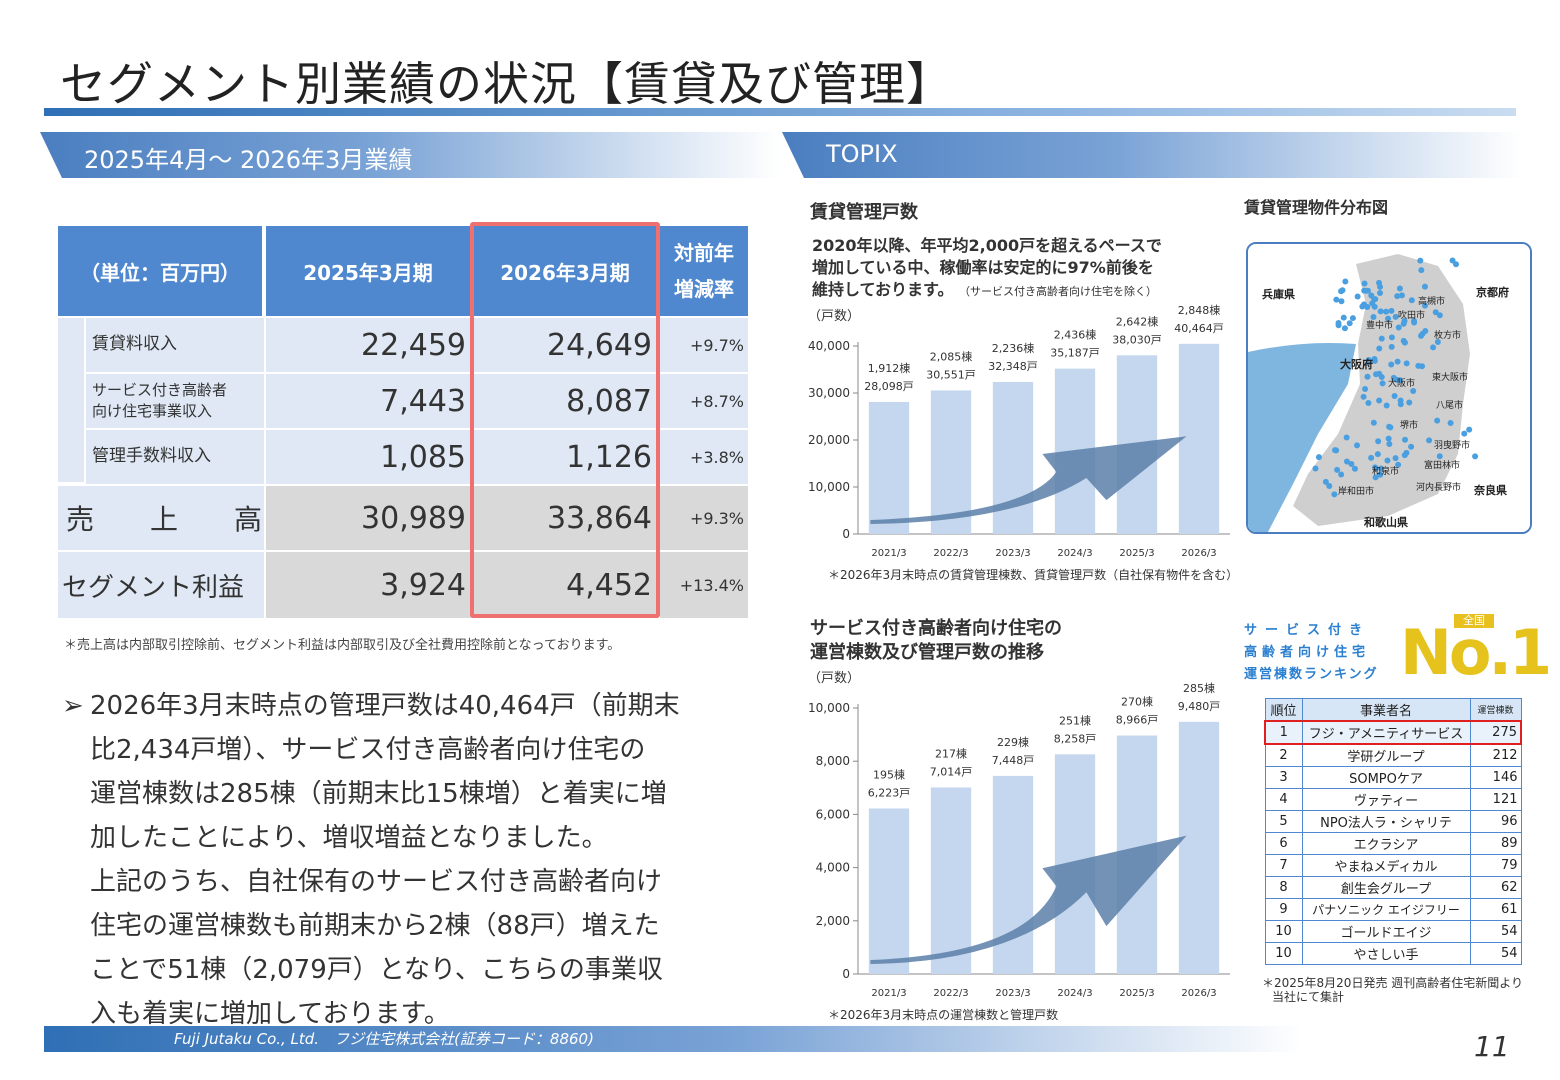 This screenshot has height=1080, width=1560. I want to click on bar-label-units: 9,480戸, so click(1199, 706).